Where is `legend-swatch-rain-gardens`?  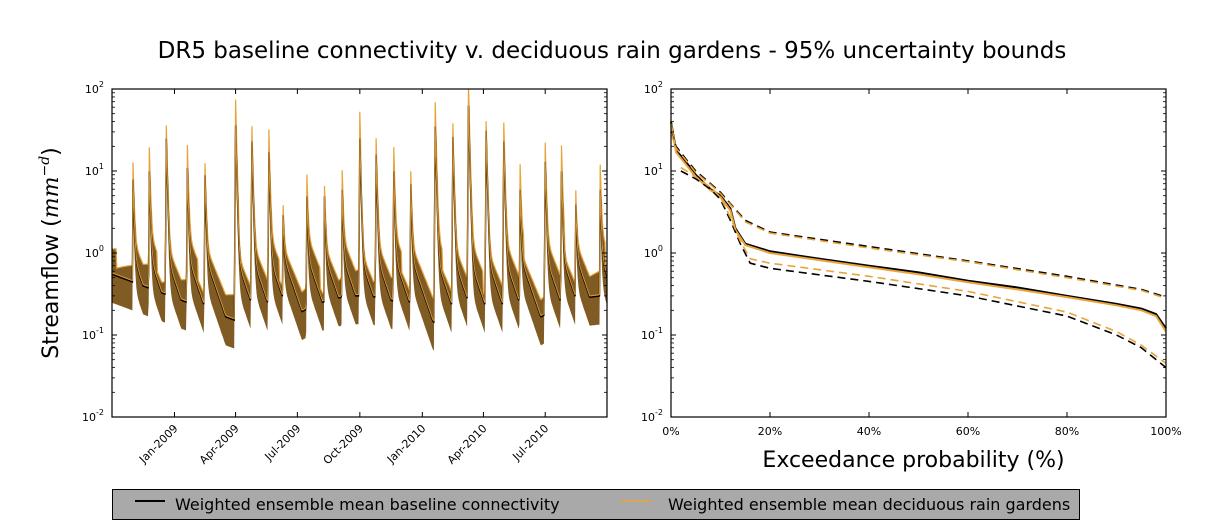
legend-swatch-rain-gardens is located at coordinates (636, 501).